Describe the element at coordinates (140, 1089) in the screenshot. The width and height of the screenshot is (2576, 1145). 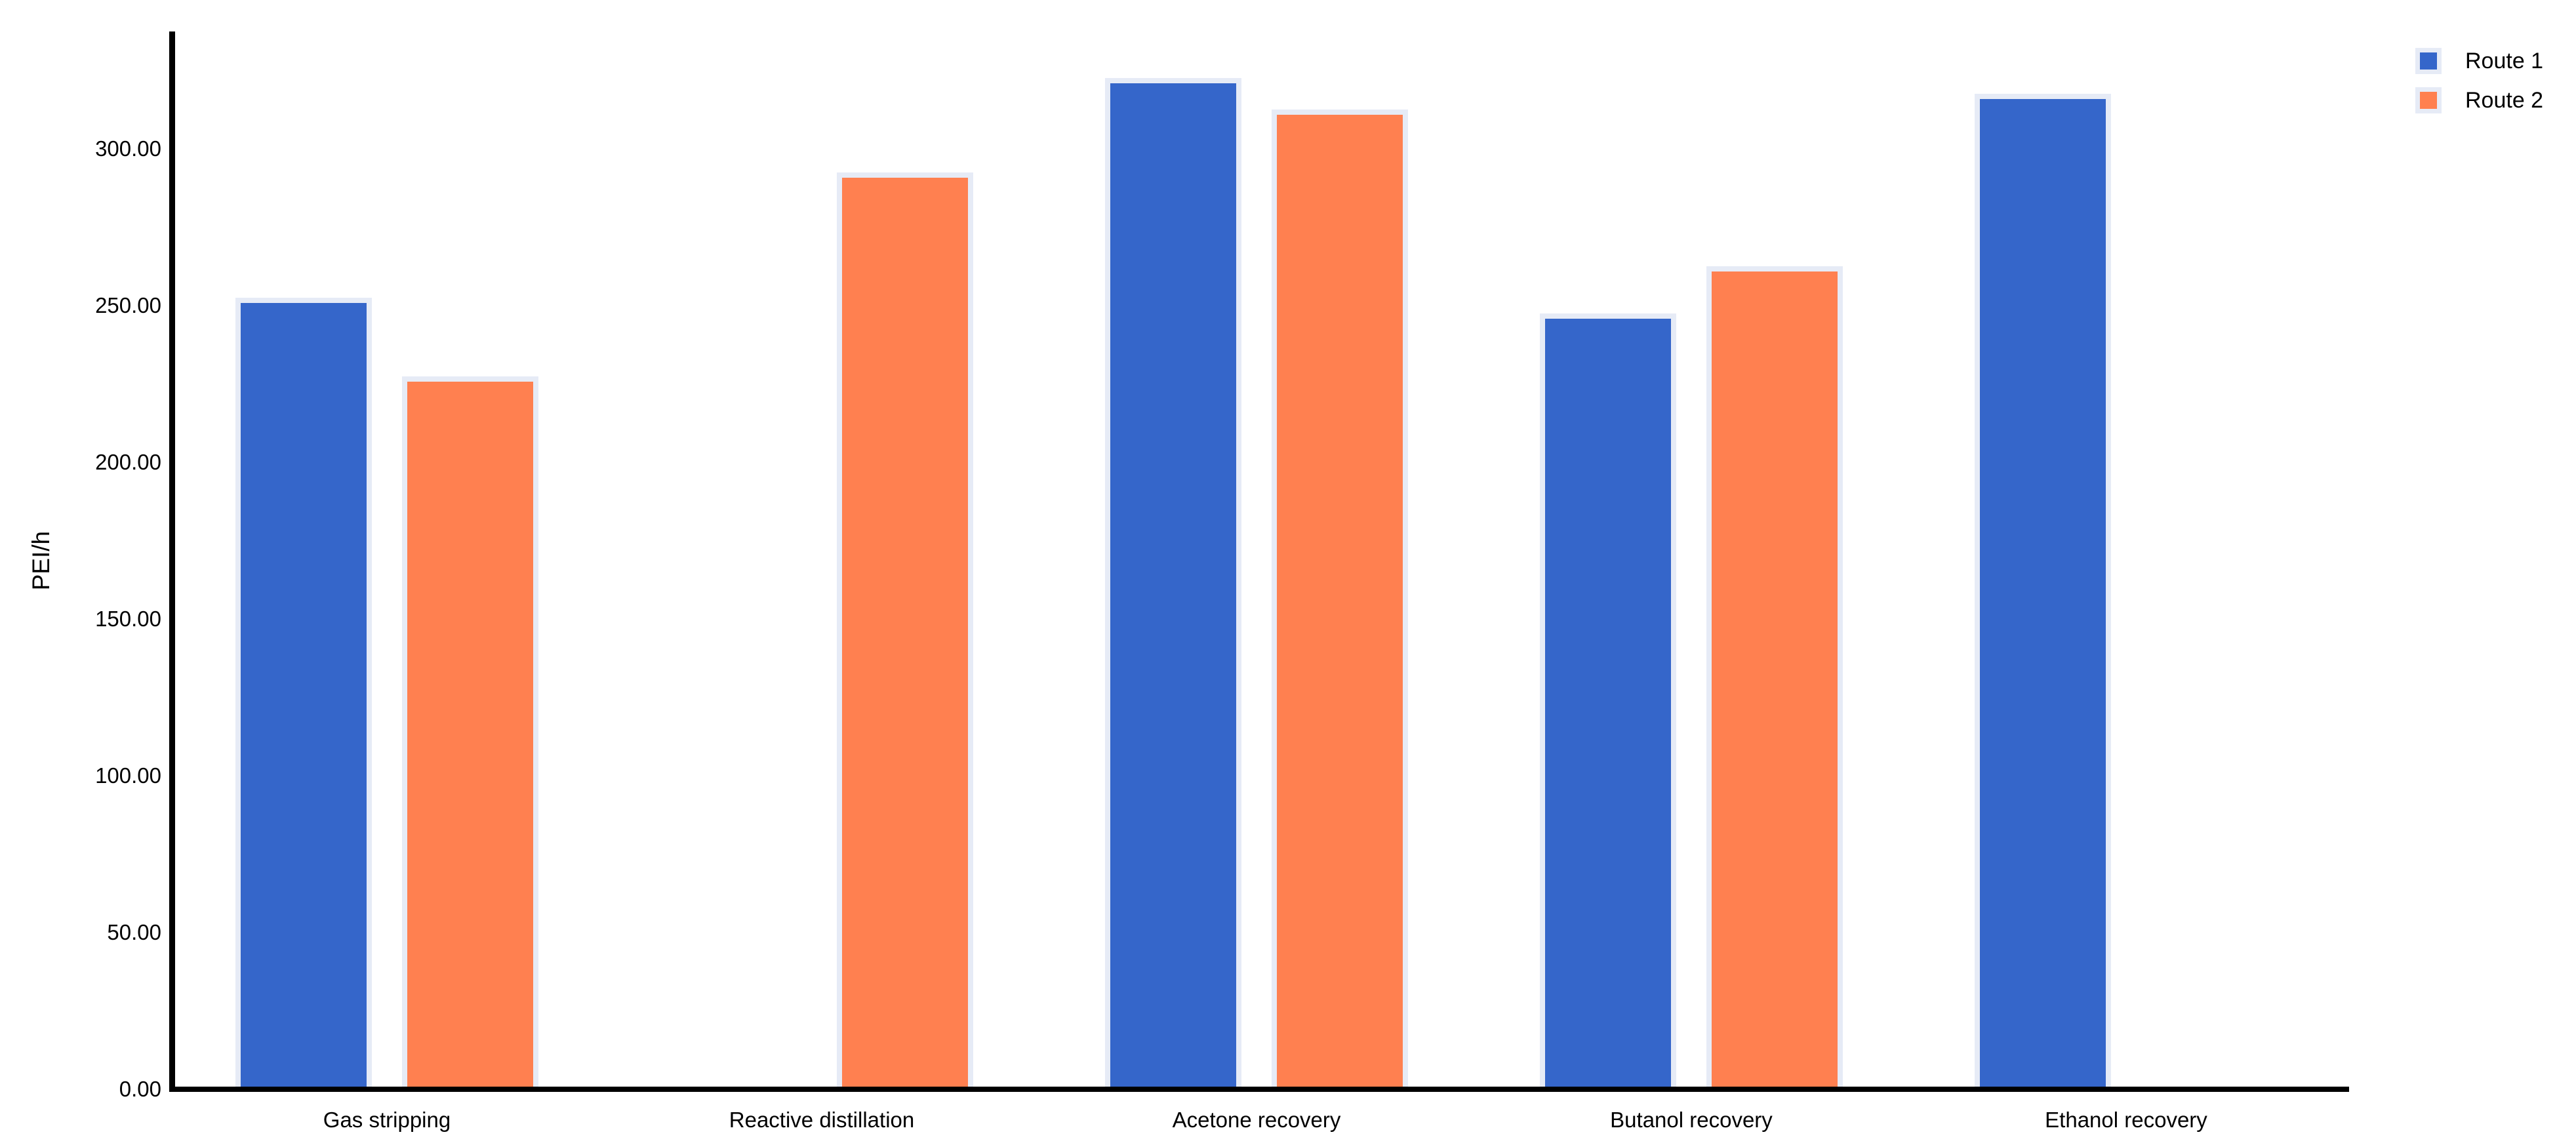
I see `y-tick-label: 0.00` at that location.